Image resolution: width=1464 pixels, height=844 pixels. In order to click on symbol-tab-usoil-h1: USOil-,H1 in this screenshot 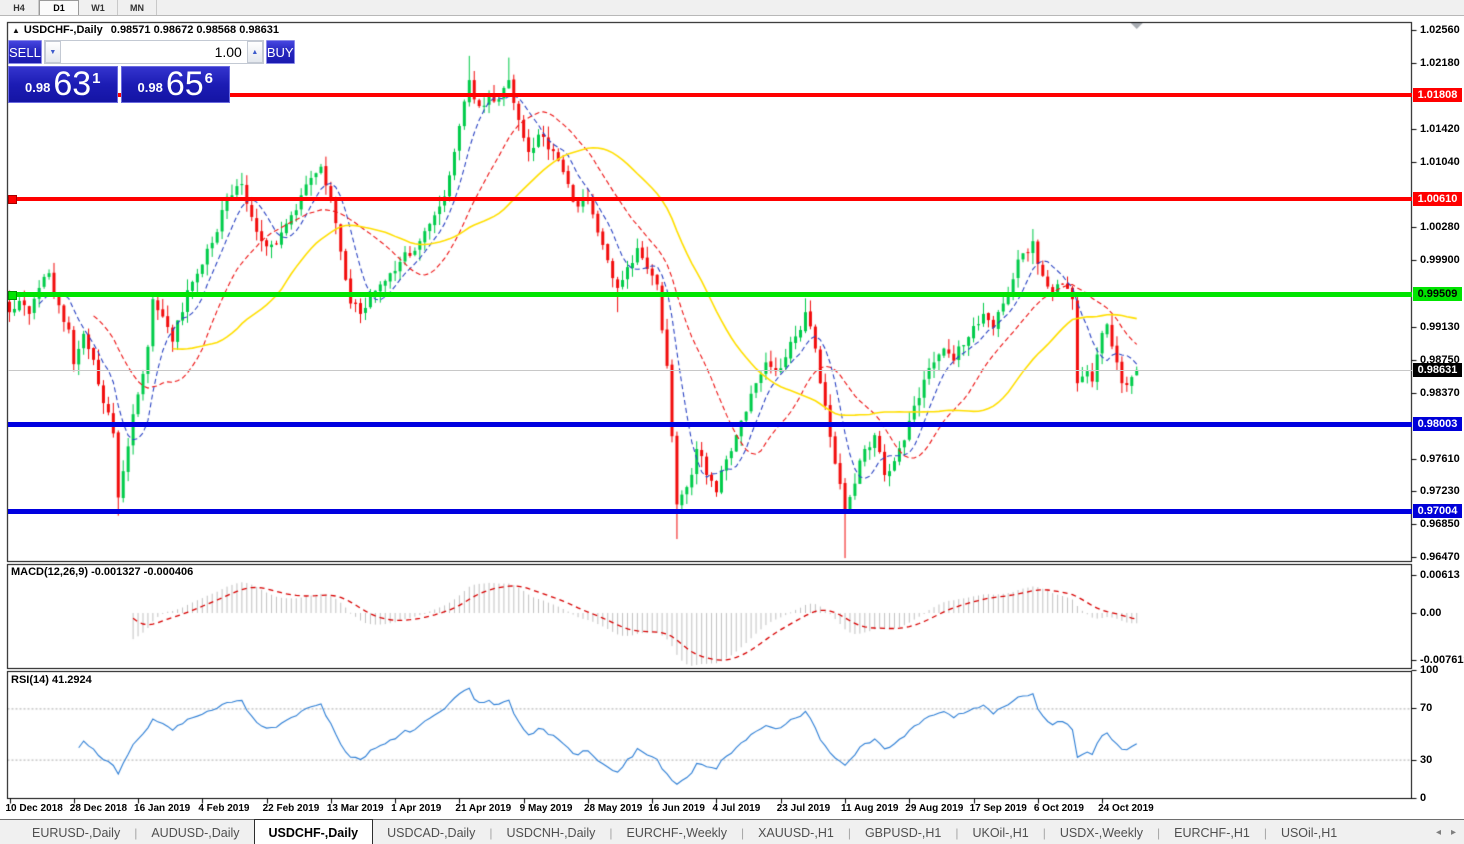, I will do `click(1309, 832)`.